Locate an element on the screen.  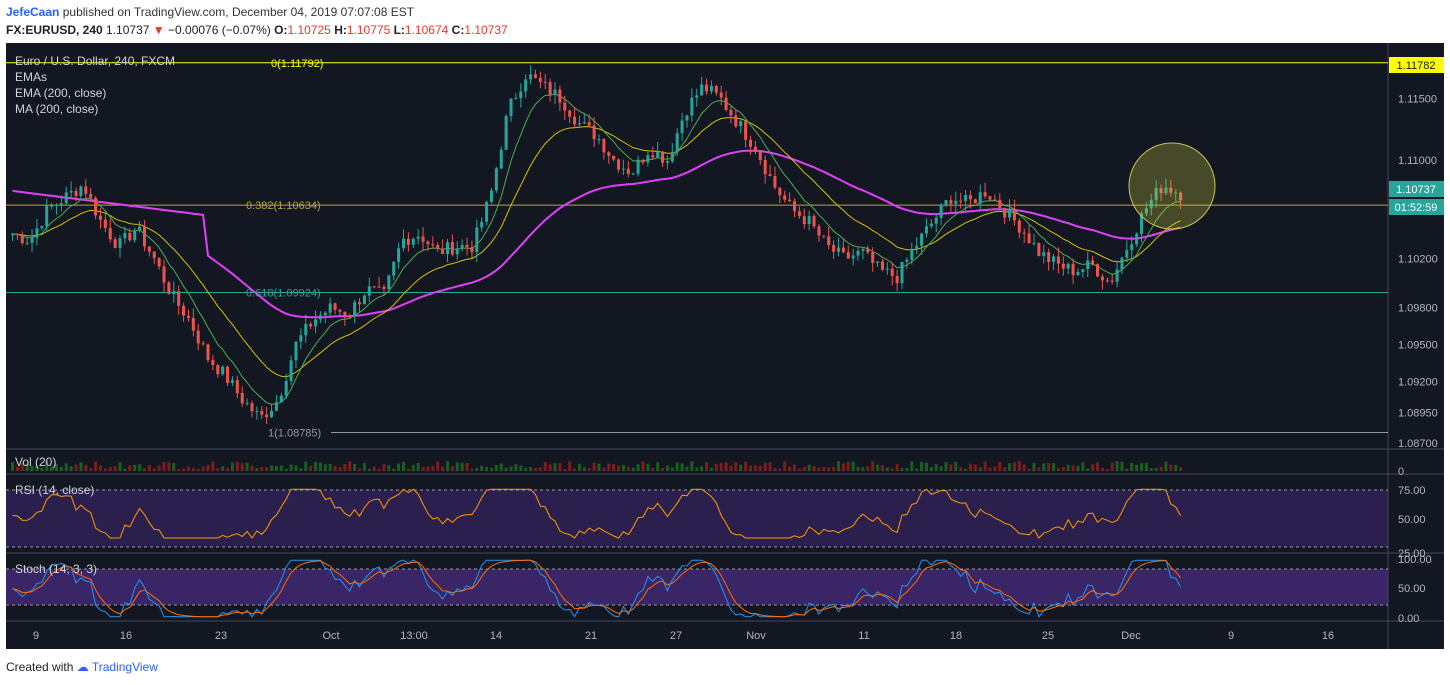
brand-name: TradingView is located at coordinates (124, 667).